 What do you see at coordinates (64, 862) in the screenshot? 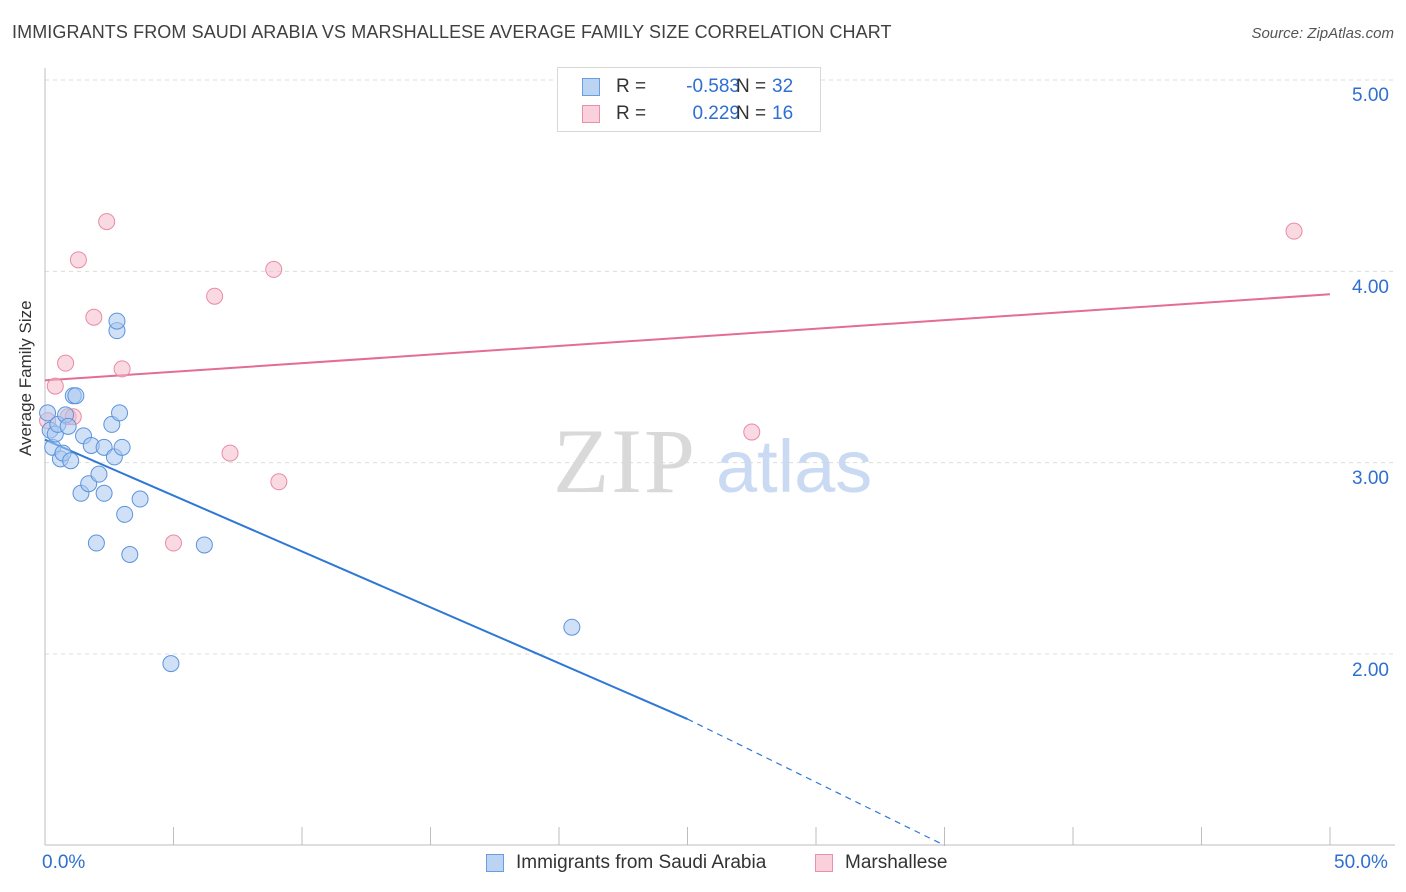
I see `x-tick-label-min: 0.0%` at bounding box center [64, 862].